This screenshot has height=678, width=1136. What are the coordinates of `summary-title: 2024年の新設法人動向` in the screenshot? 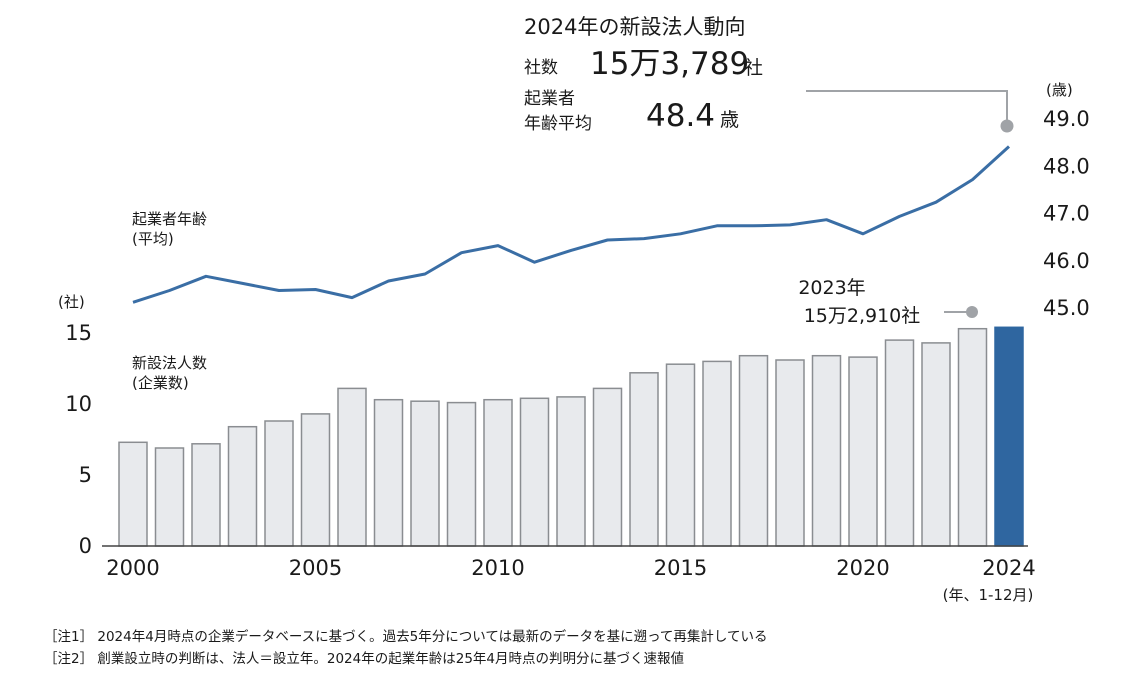 It's located at (634, 27).